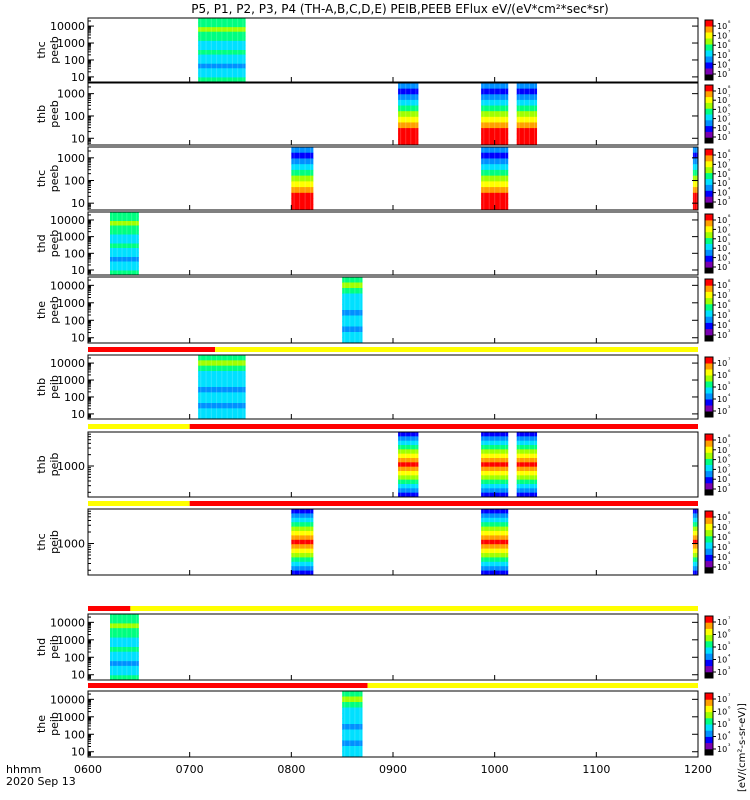 Image resolution: width=750 pixels, height=800 pixels. I want to click on y-tick-label: 10000, so click(67, 363).